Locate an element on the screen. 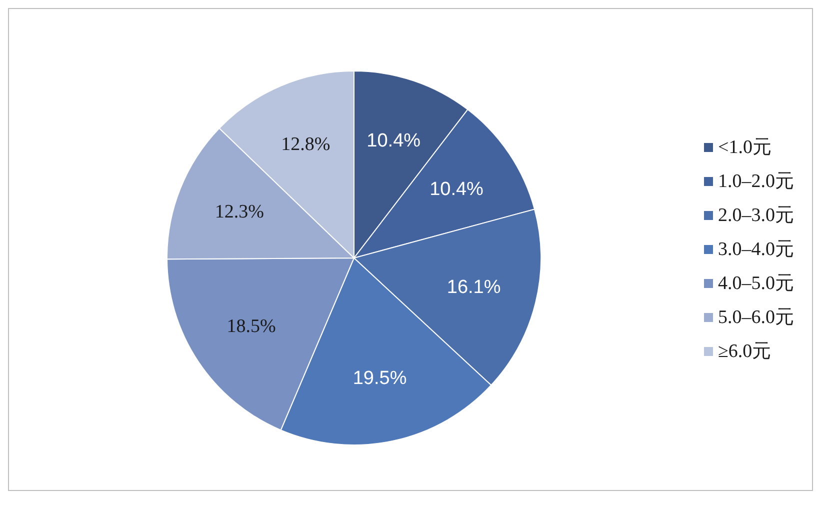 This screenshot has height=505, width=821. legend-label: 1.0–2.0元 is located at coordinates (756, 181).